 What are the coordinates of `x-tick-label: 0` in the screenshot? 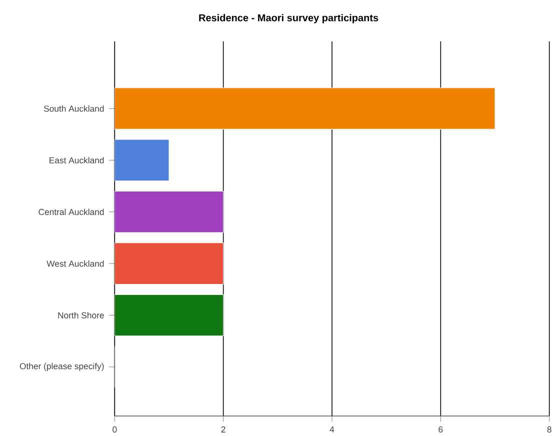 It's located at (114, 429).